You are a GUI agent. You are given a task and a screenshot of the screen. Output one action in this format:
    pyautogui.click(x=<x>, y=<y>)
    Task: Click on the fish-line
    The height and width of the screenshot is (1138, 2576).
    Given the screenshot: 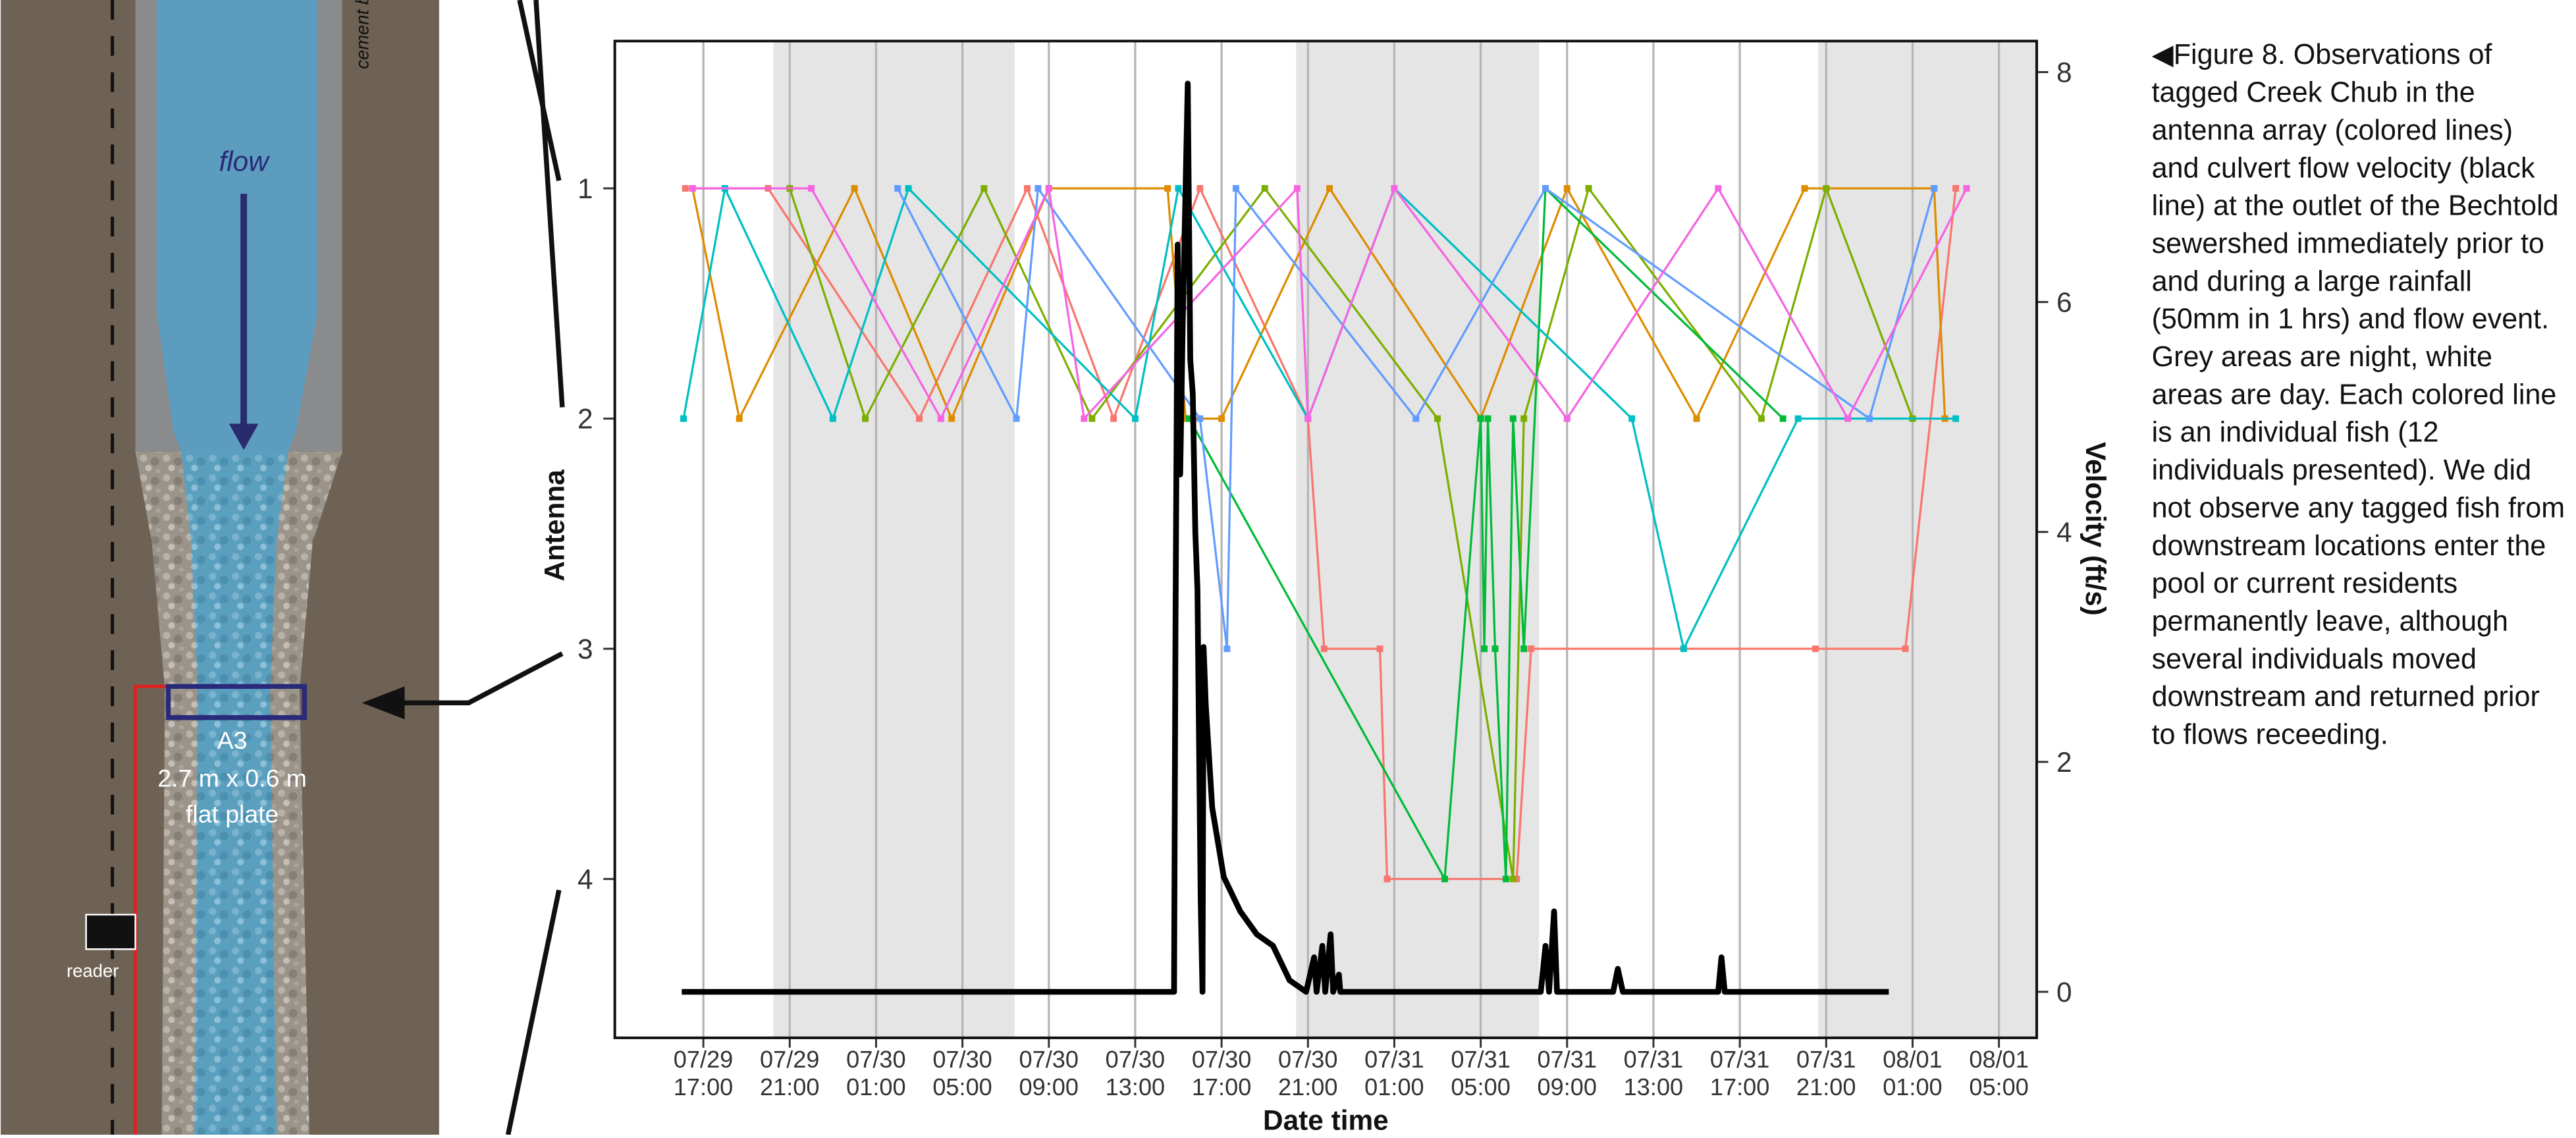 What is the action you would take?
    pyautogui.click(x=1330, y=303)
    